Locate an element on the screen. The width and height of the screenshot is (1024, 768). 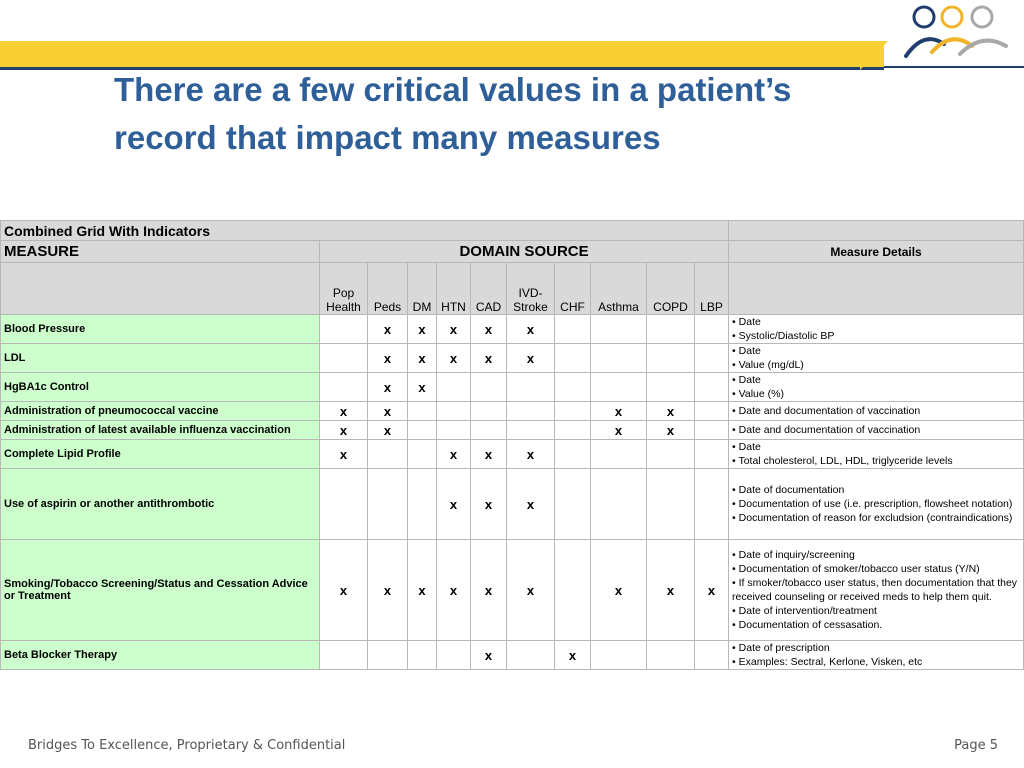
domain-header-cell: COPD is located at coordinates (670, 288).